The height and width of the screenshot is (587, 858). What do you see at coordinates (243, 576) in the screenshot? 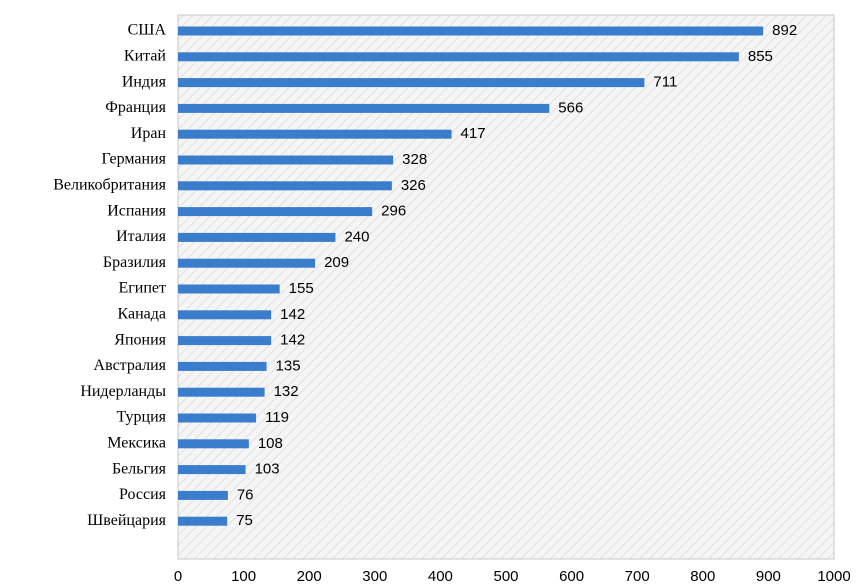
I see `x-tick-label: 100` at bounding box center [243, 576].